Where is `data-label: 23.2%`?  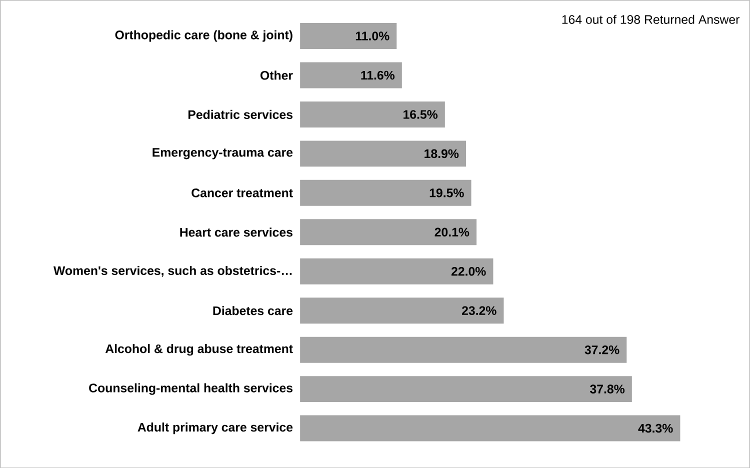 data-label: 23.2% is located at coordinates (479, 310).